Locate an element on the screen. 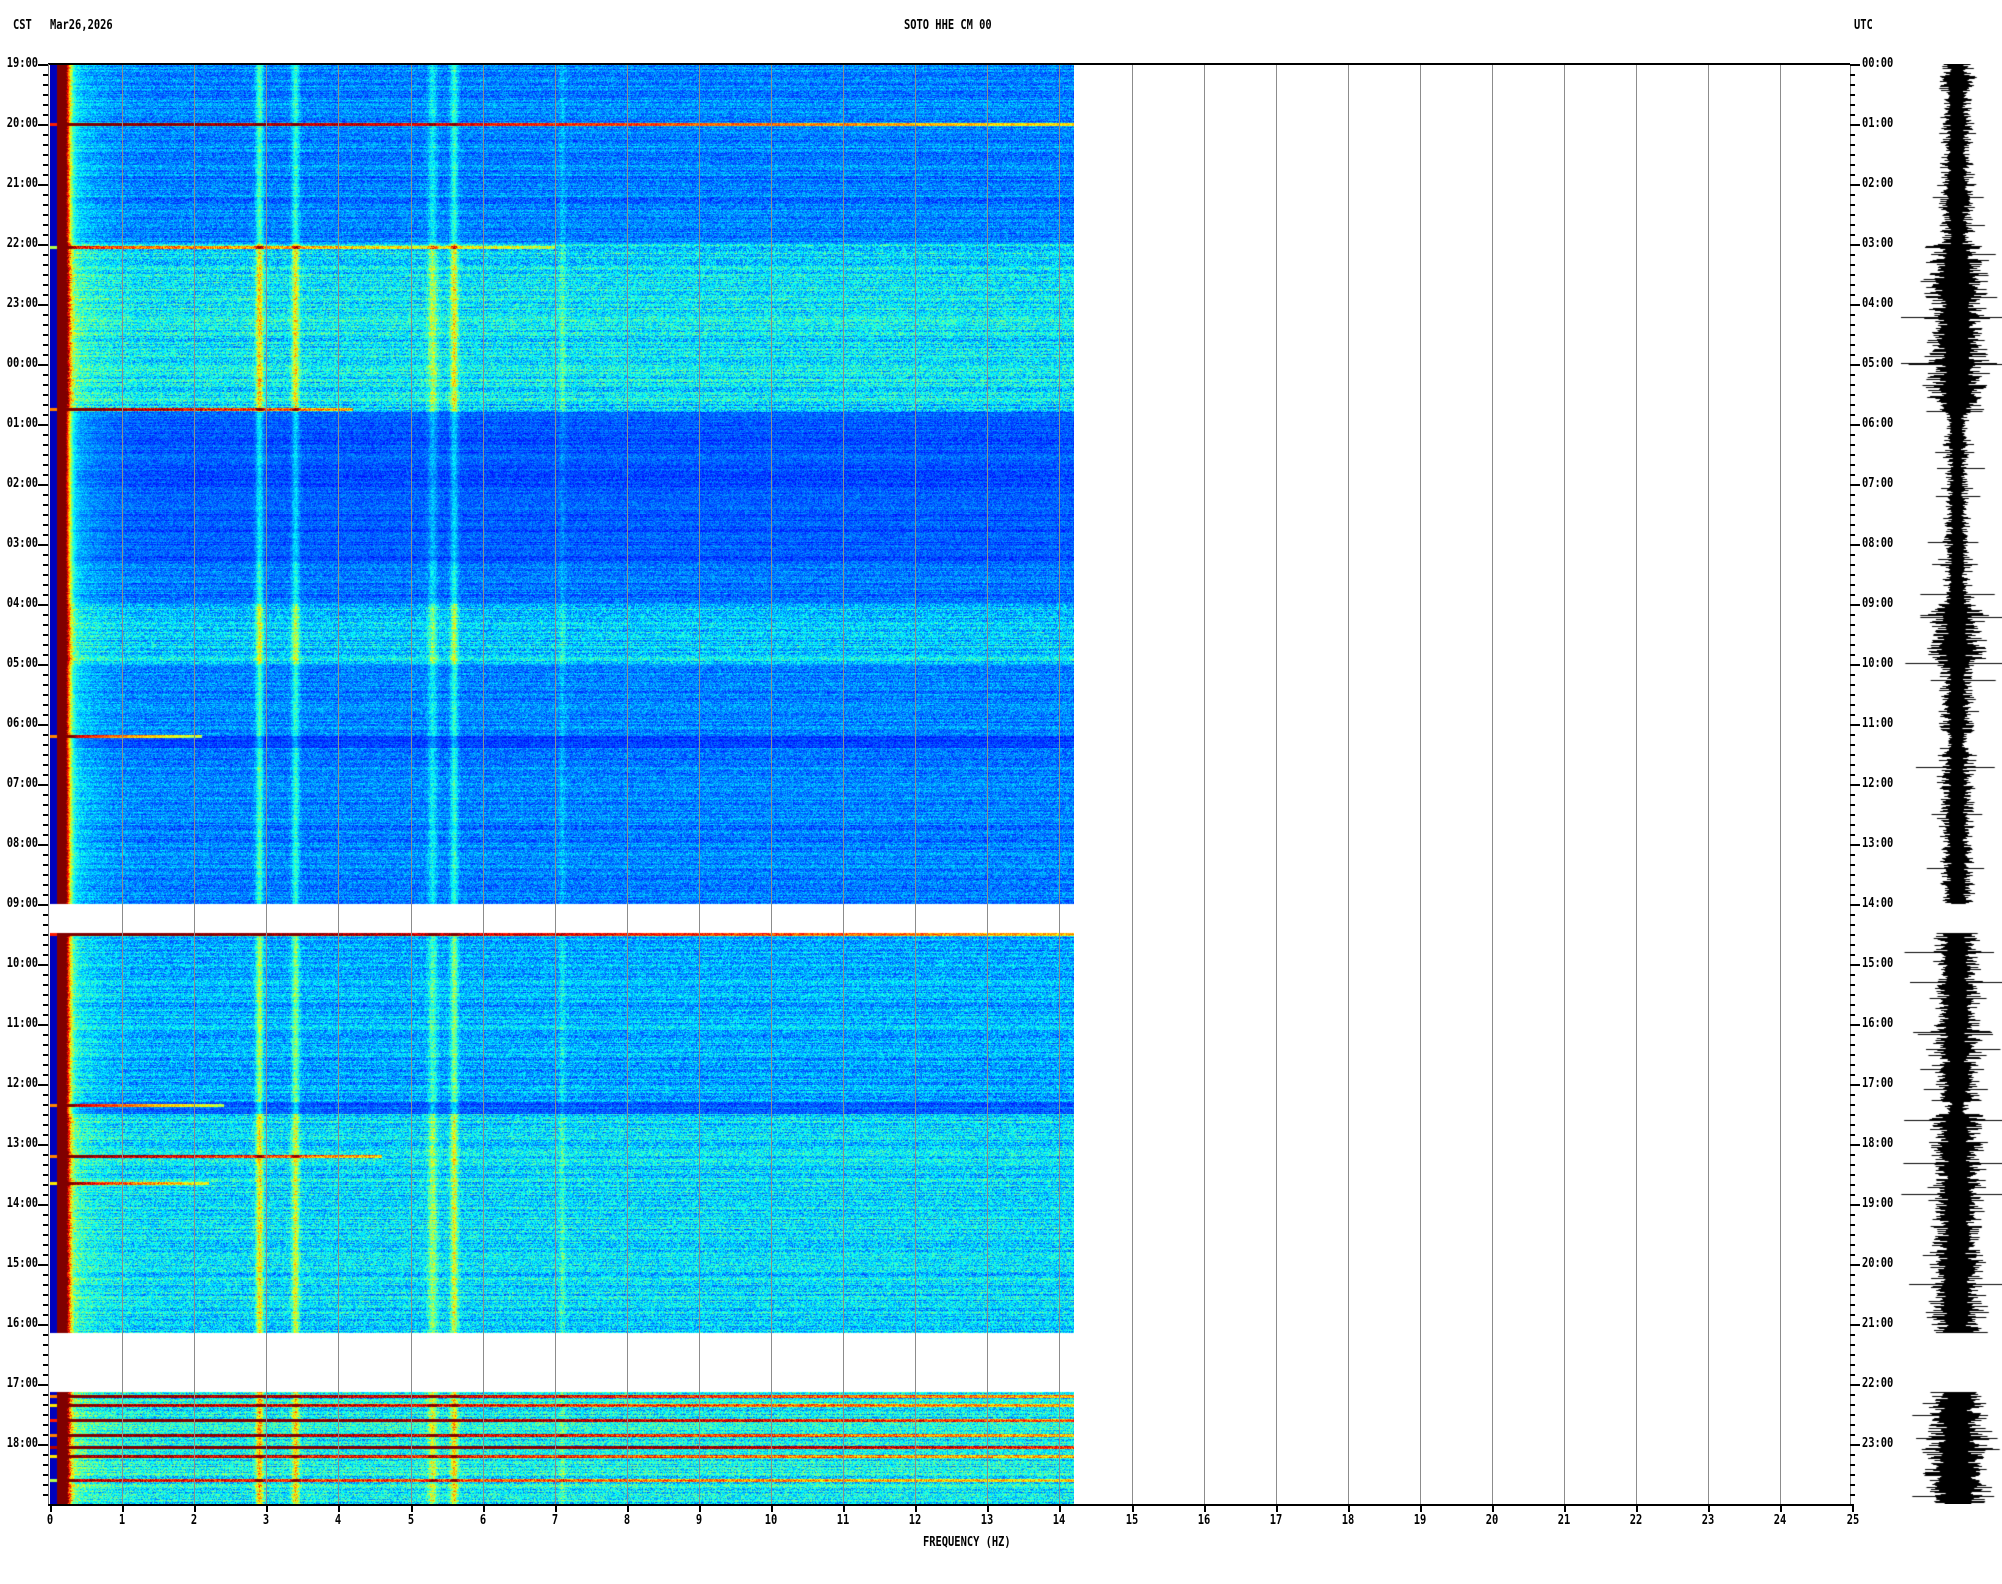 This screenshot has height=1584, width=2002. right-time-label: 04:00 is located at coordinates (1878, 303).